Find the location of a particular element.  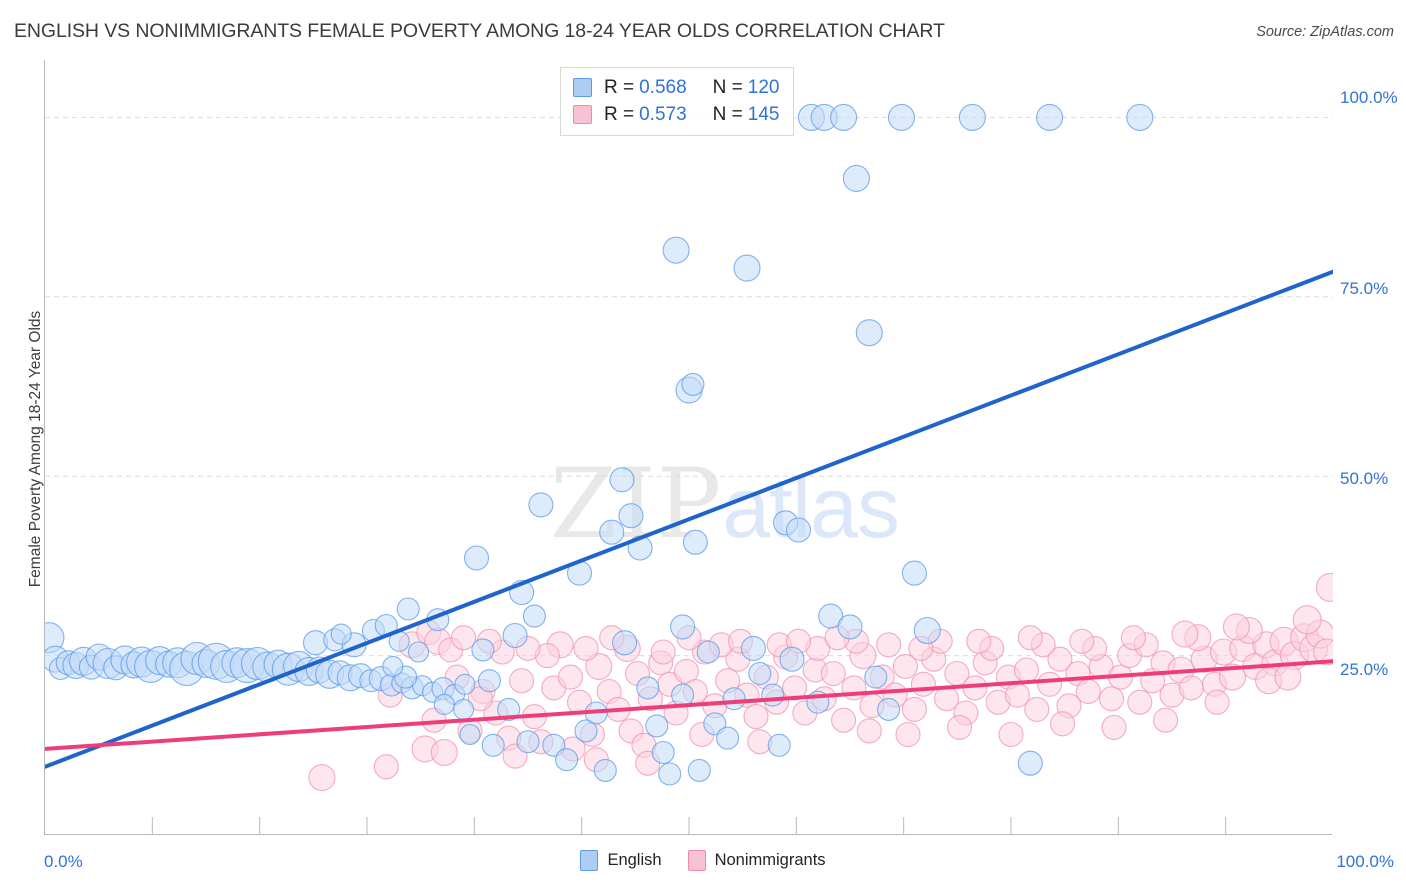

stats-row-nonimmigrants: R = 0.573 N = 145 is located at coordinates (676, 114).